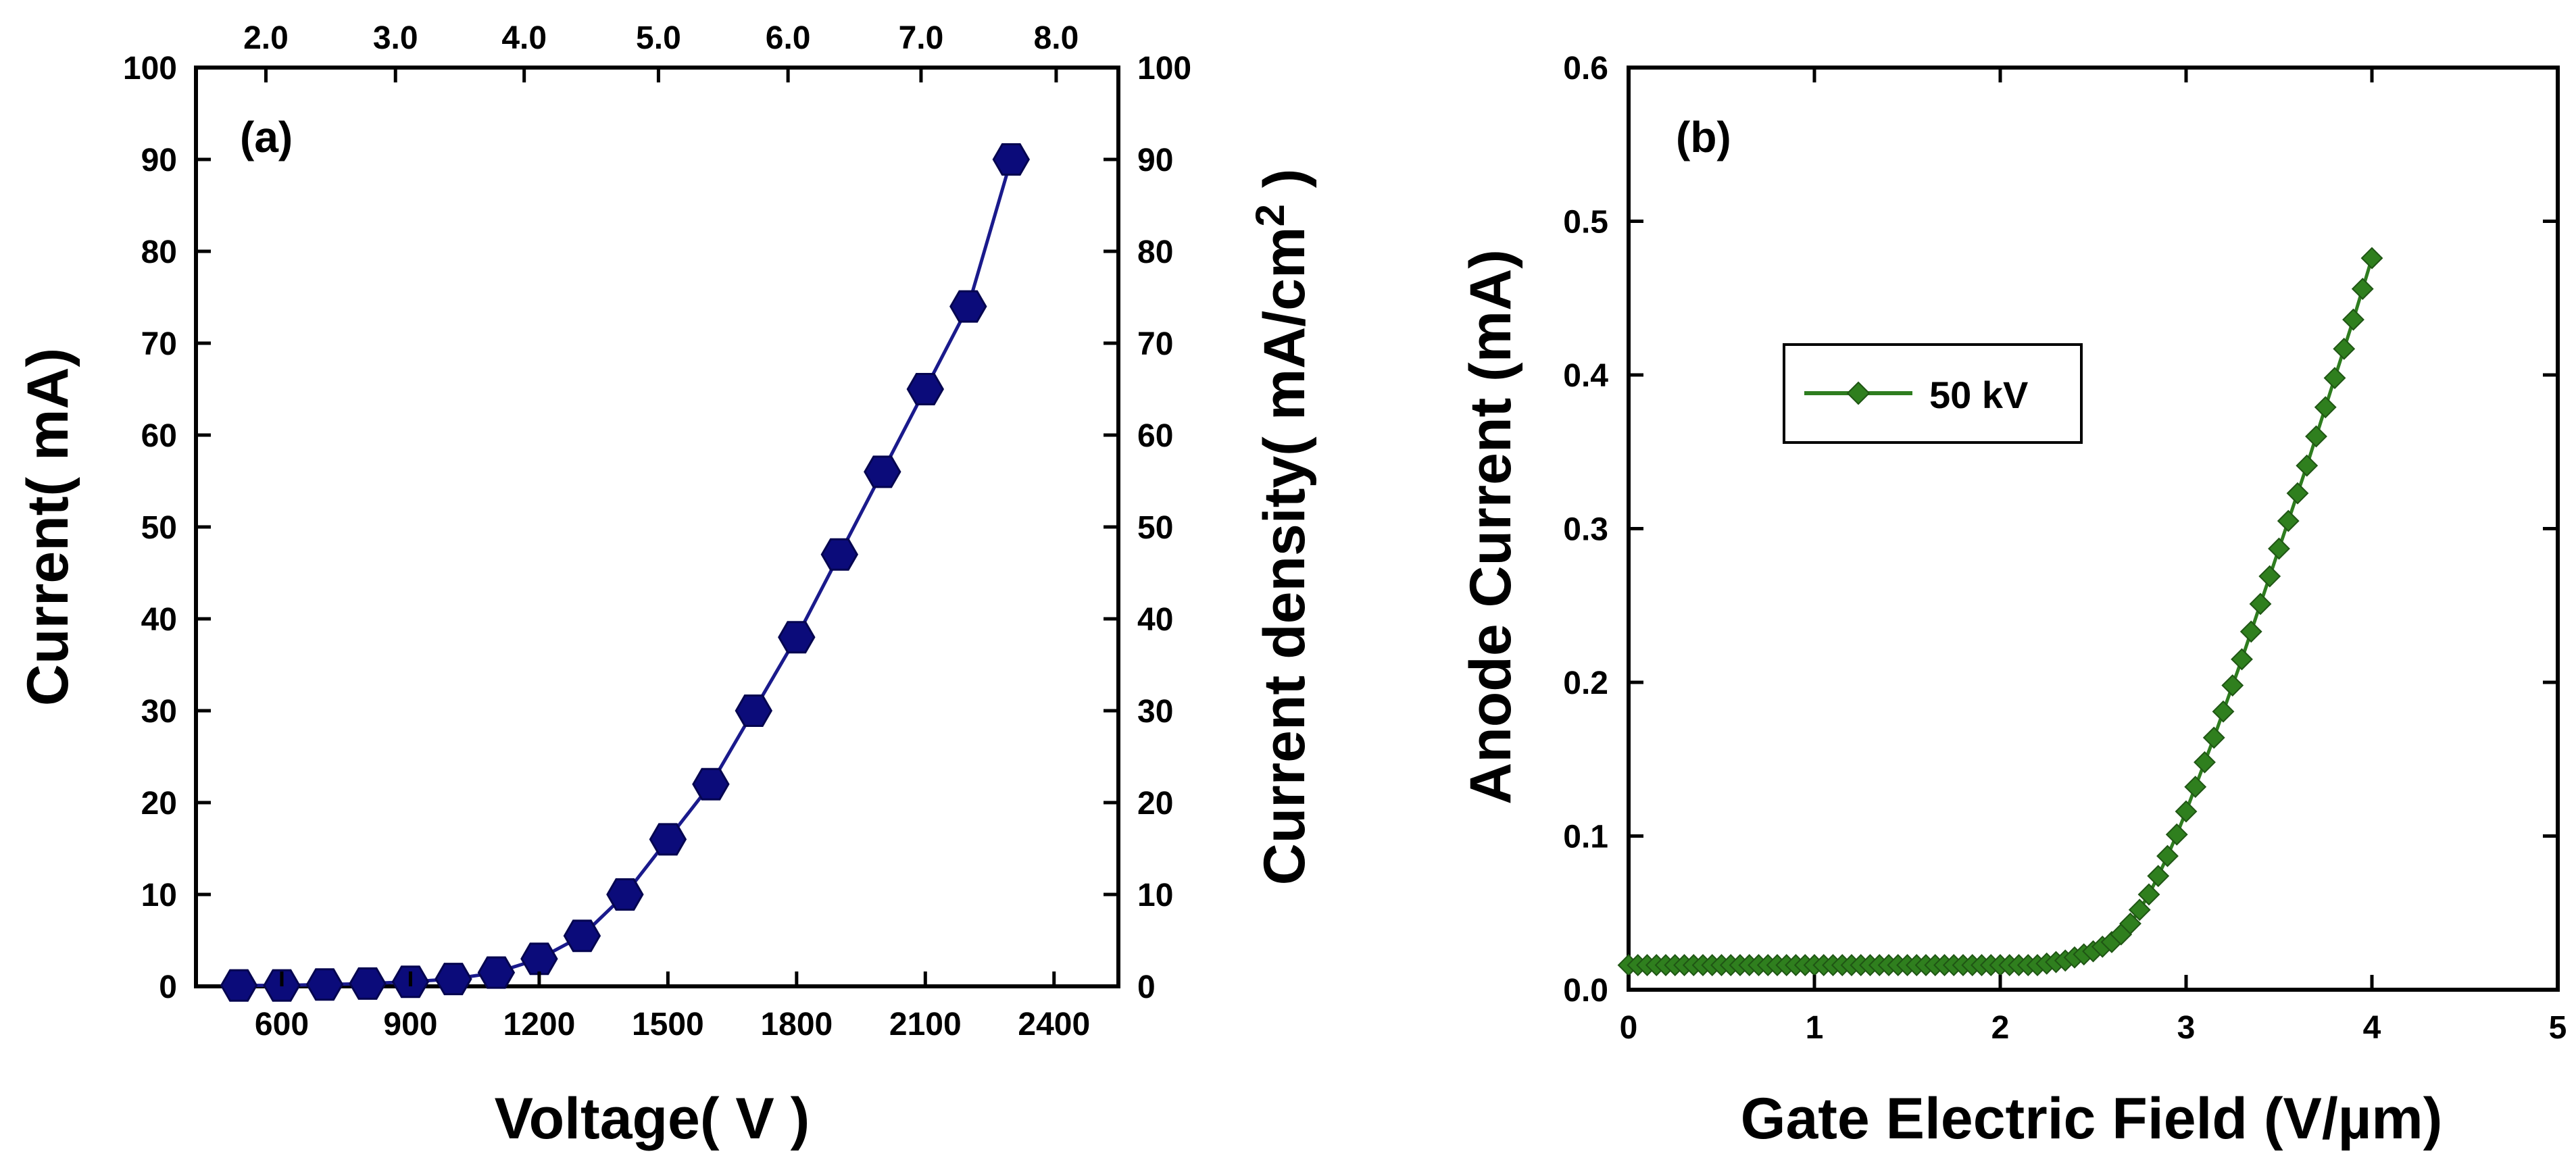  What do you see at coordinates (659, 38) in the screenshot?
I see `panel-a-top-x-tick-label: 5.0` at bounding box center [659, 38].